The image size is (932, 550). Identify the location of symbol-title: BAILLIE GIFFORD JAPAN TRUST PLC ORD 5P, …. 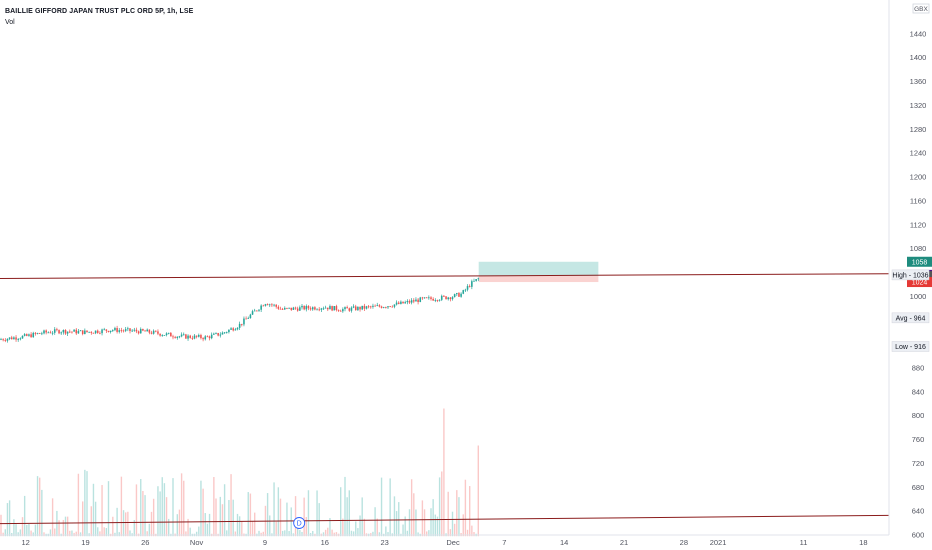
(99, 11).